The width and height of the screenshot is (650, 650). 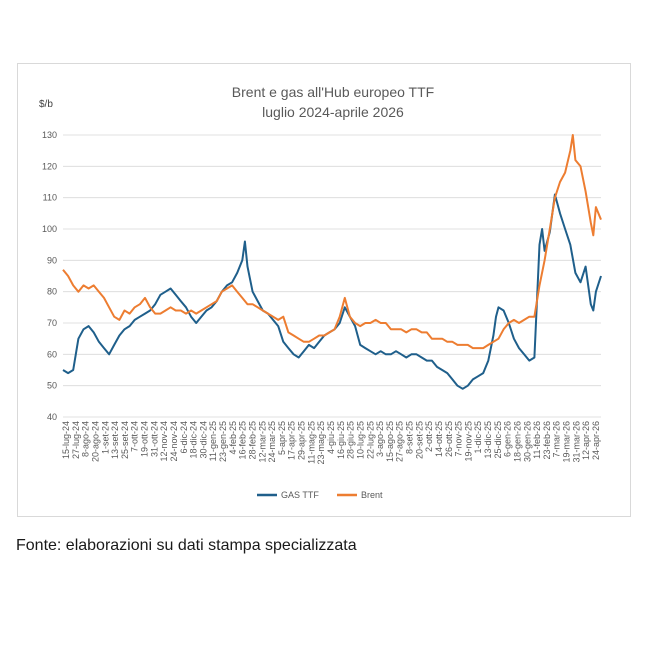 What do you see at coordinates (567, 442) in the screenshot?
I see `x-tick-label: 19-mar-26` at bounding box center [567, 442].